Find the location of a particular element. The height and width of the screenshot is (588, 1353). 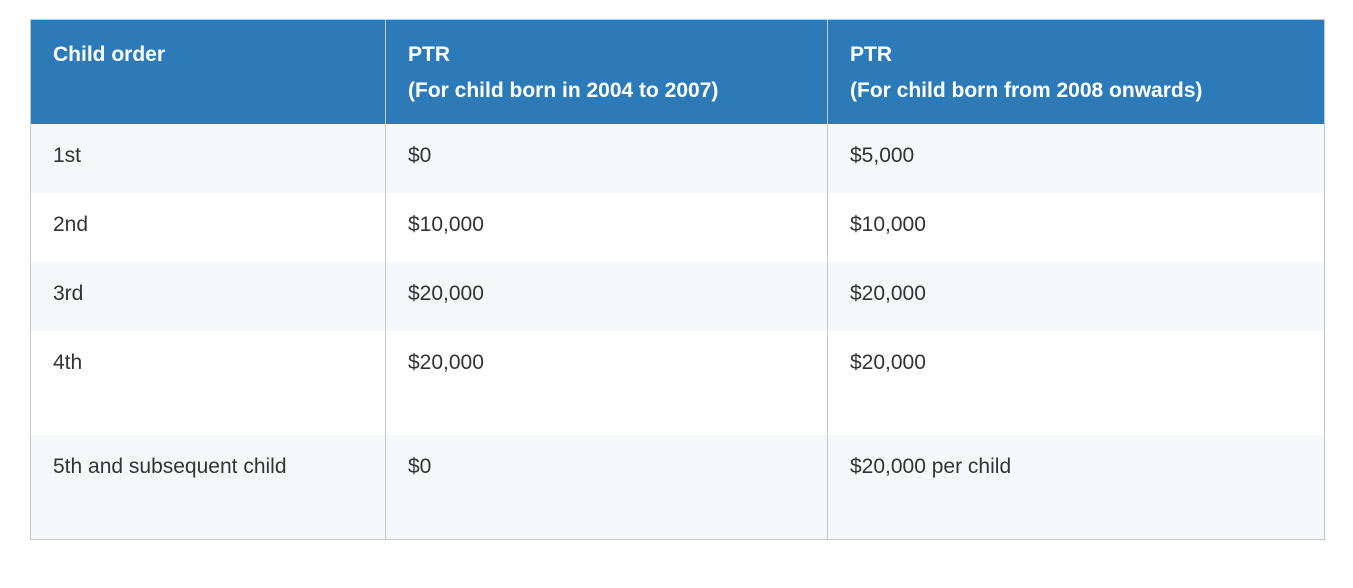

header-child-order: Child order is located at coordinates (208, 71).